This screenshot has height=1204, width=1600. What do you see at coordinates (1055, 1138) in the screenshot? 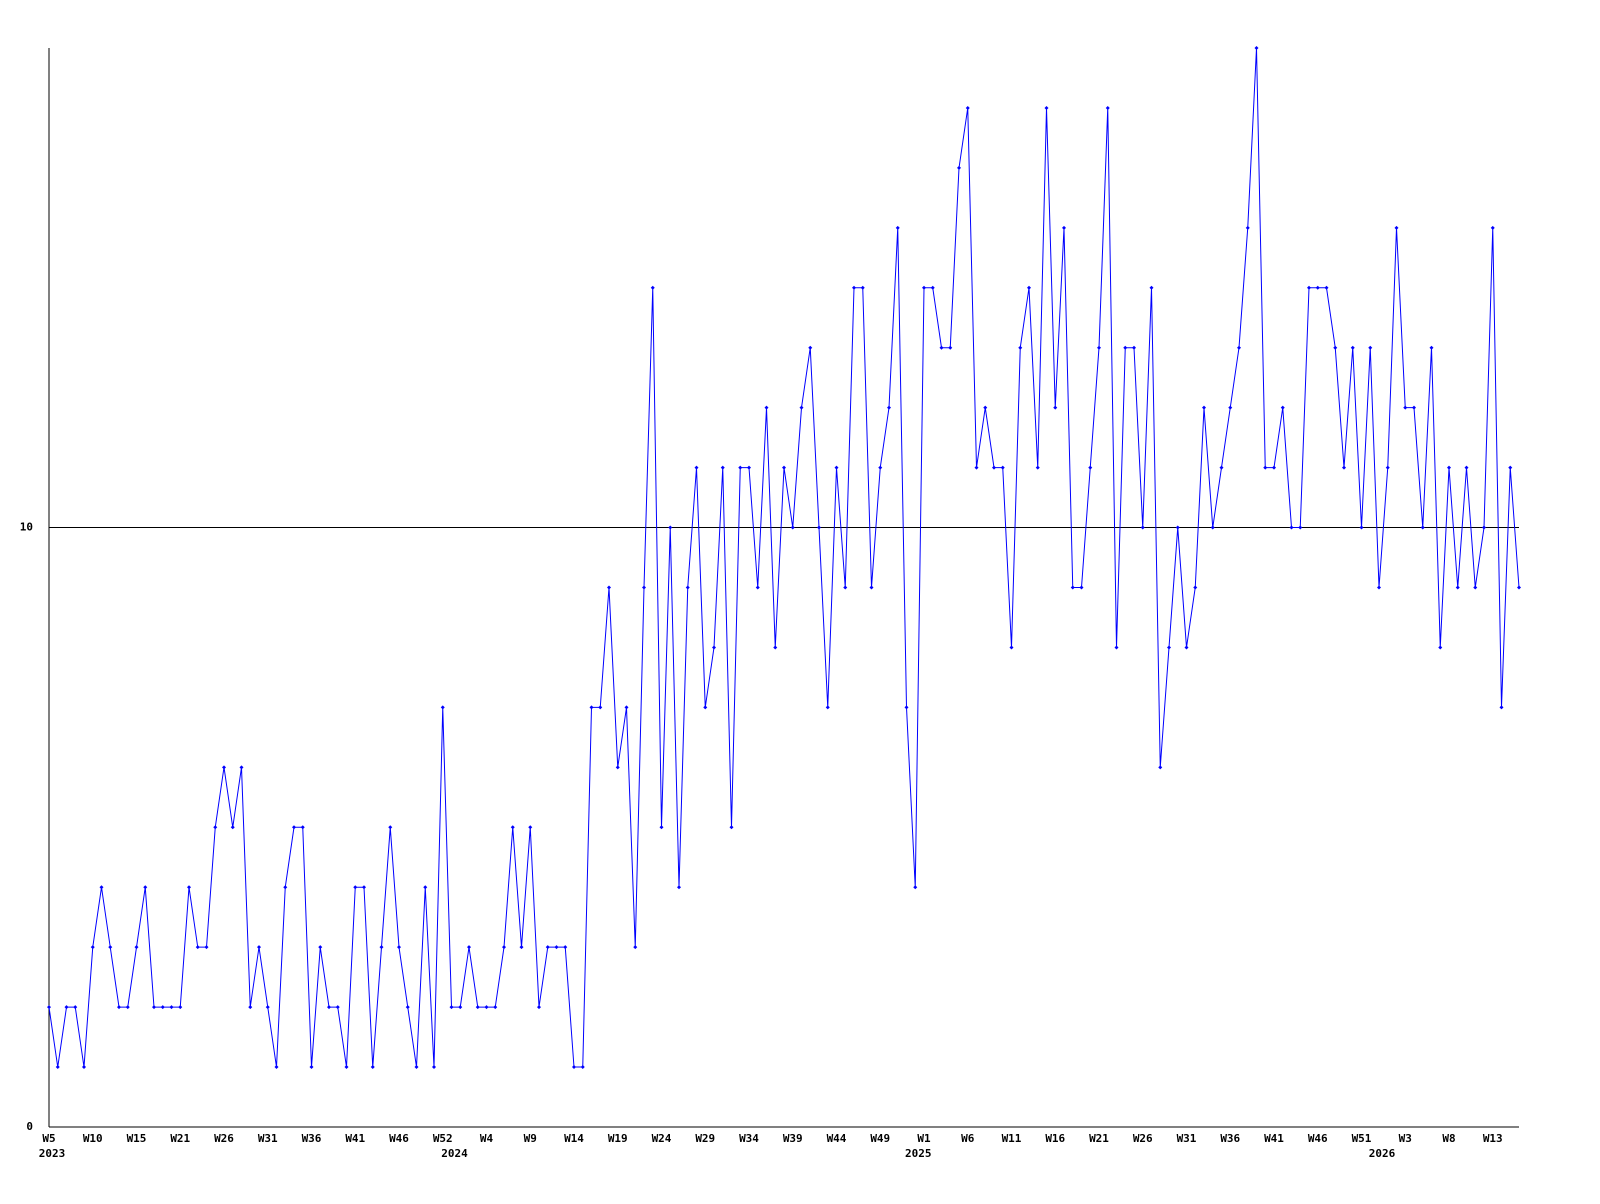
I see `x-tick-label: W16` at bounding box center [1055, 1138].